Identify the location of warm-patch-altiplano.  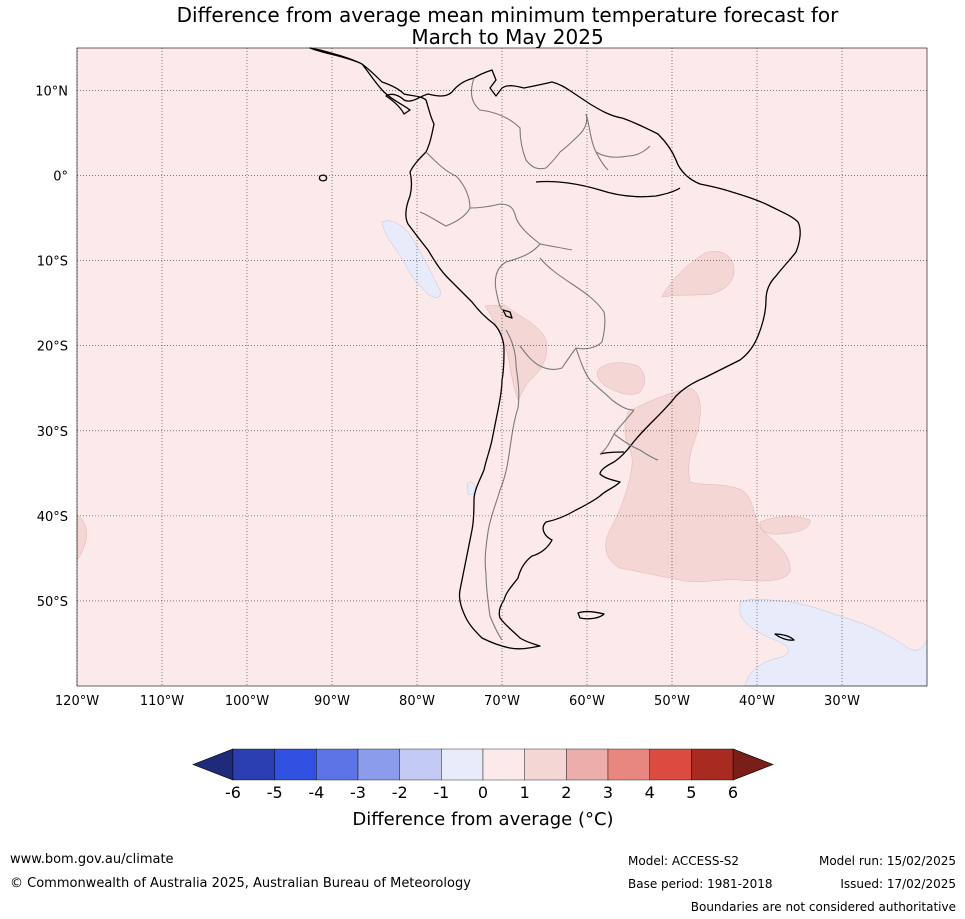
(516, 352).